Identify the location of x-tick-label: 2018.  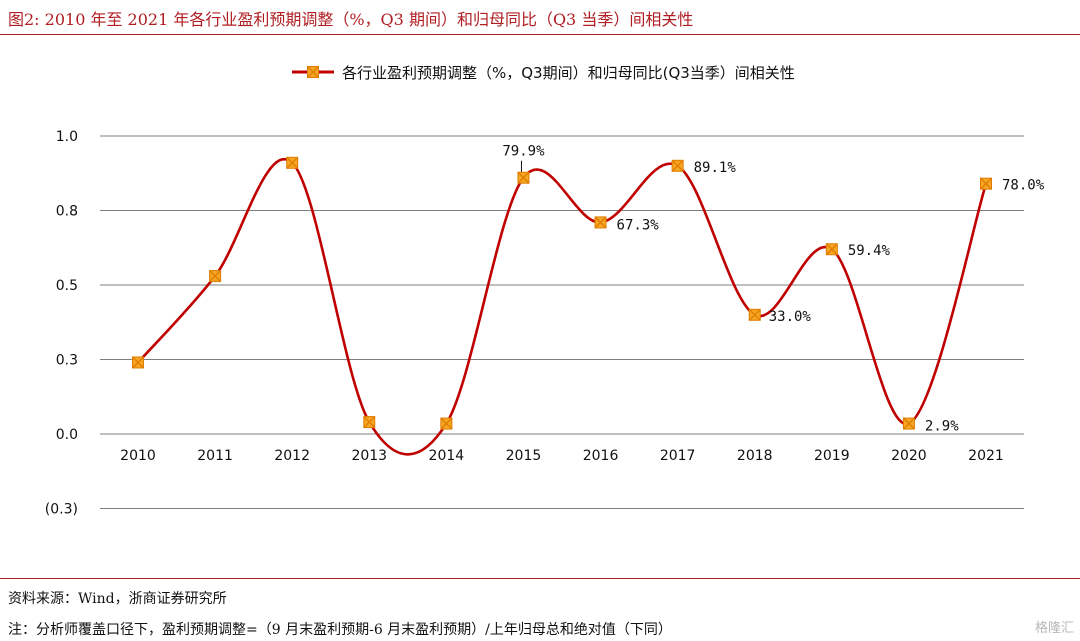
(755, 456).